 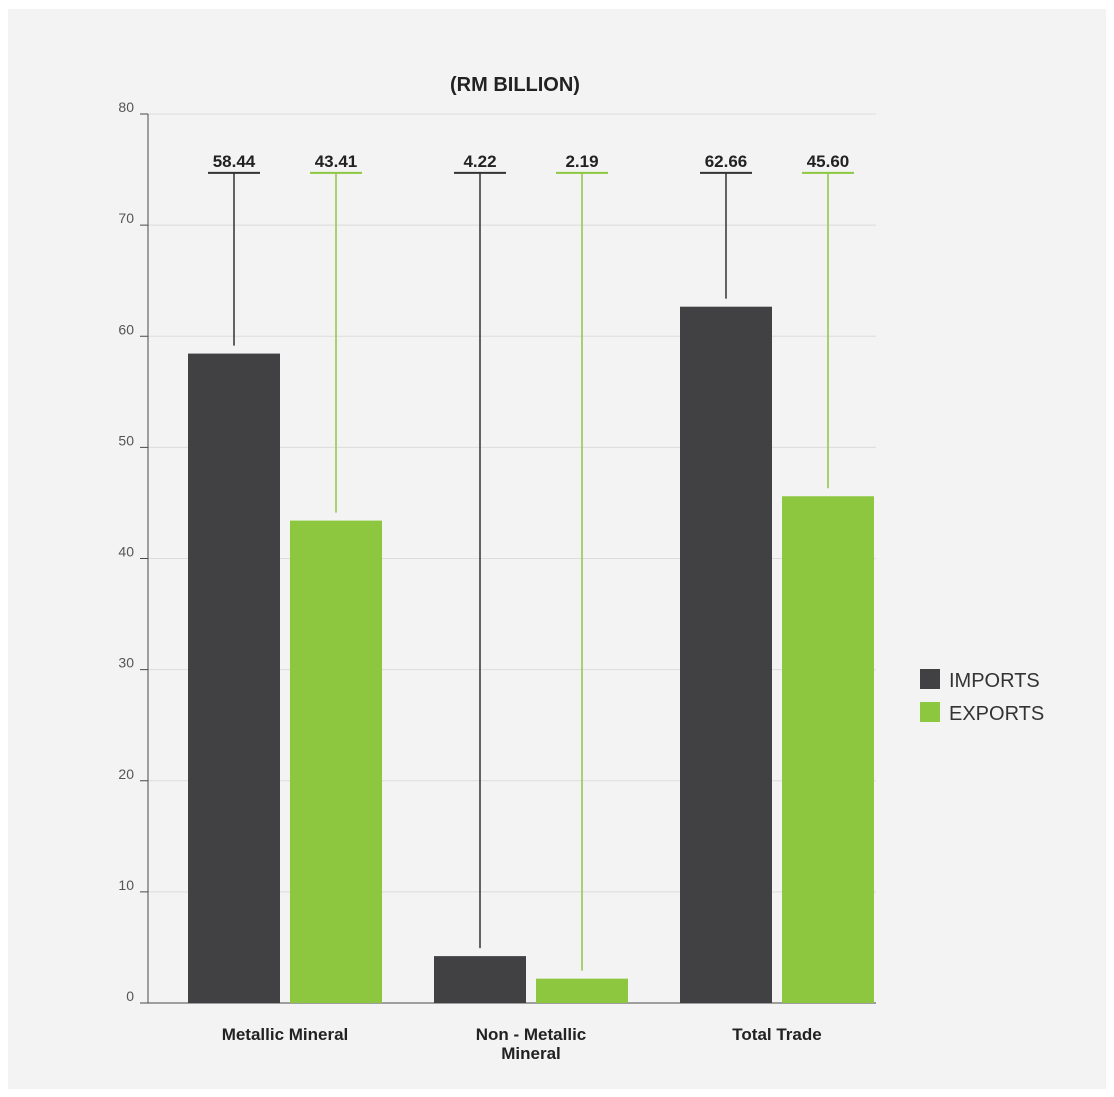 What do you see at coordinates (285, 1034) in the screenshot?
I see `category-label-0: Metallic Mineral` at bounding box center [285, 1034].